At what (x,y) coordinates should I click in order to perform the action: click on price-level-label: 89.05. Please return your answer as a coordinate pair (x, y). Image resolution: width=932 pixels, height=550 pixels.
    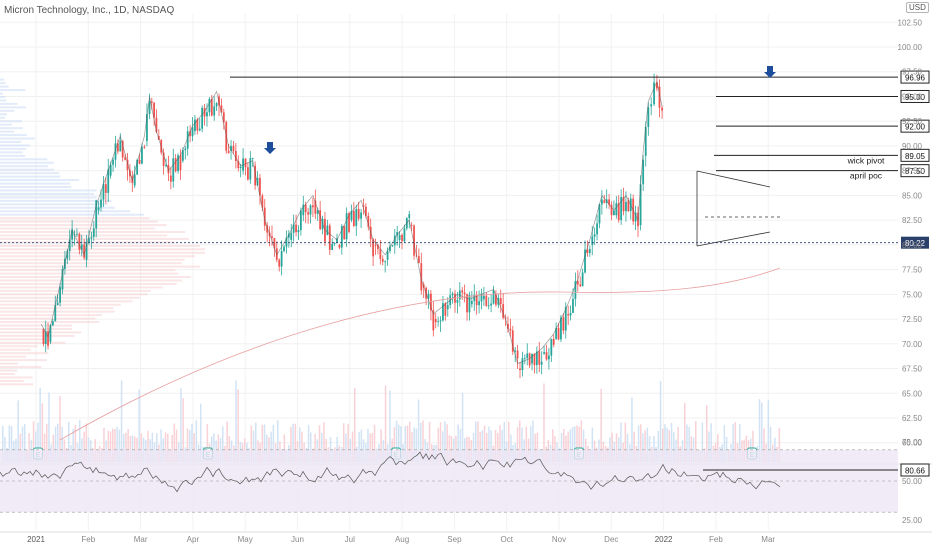
    Looking at the image, I should click on (915, 156).